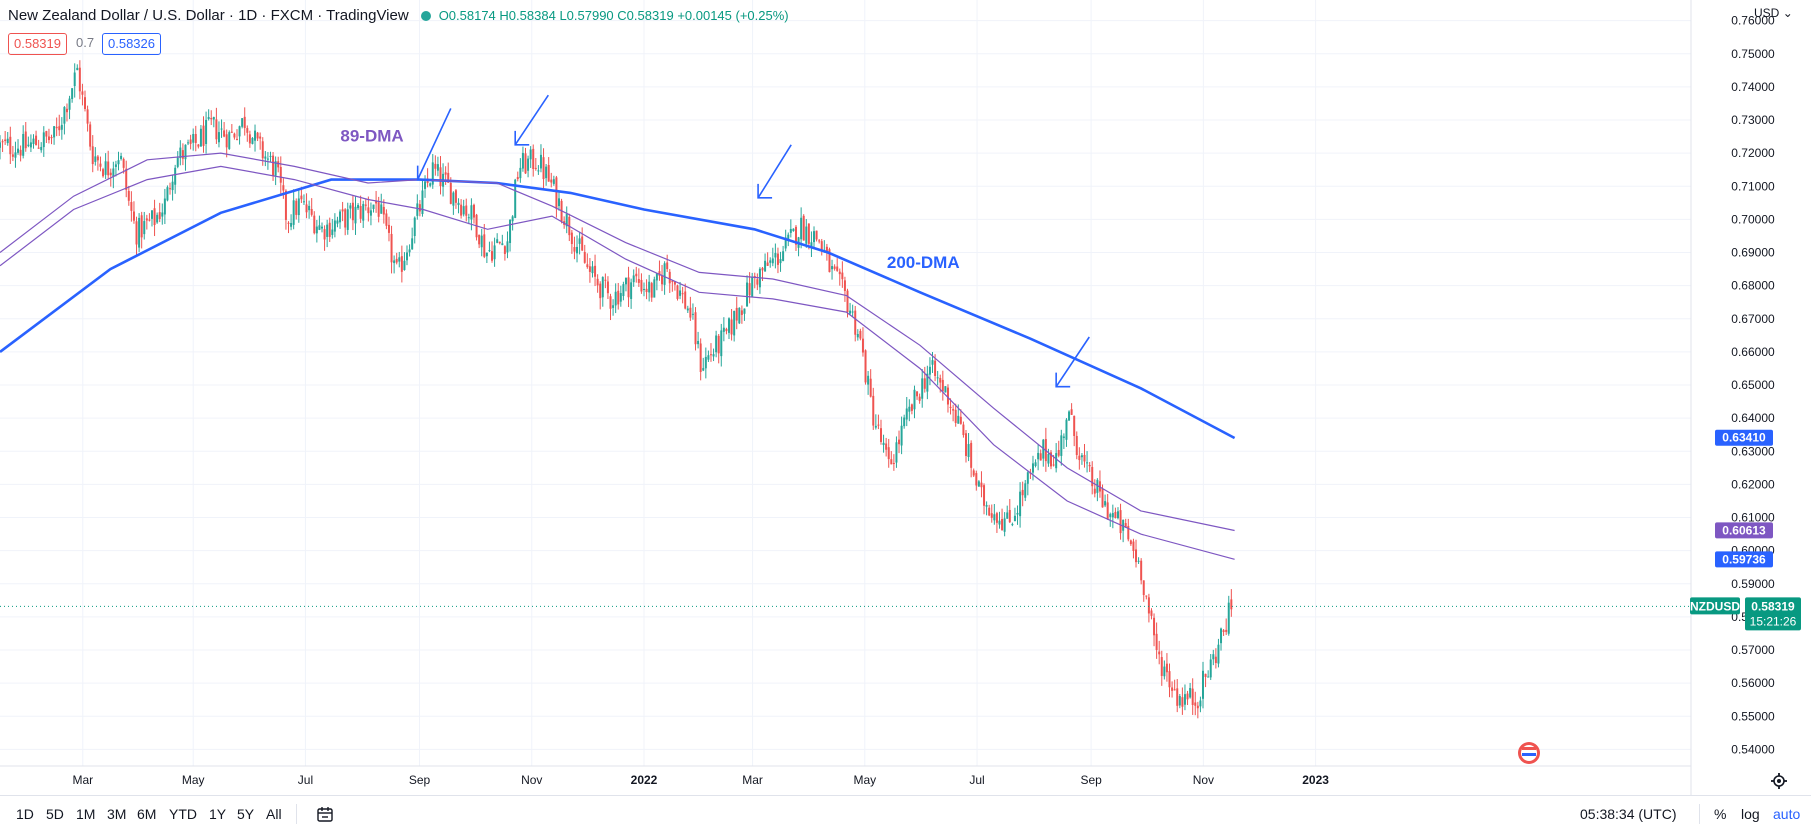  Describe the element at coordinates (1720, 814) in the screenshot. I see `percent-toggle: %` at that location.